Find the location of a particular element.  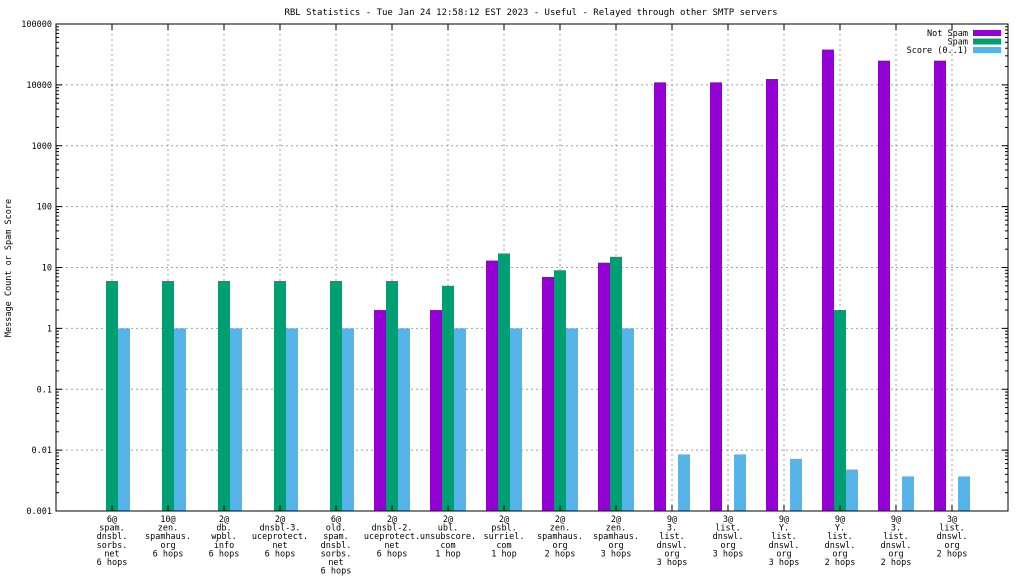

y-tick-label: 100000 is located at coordinates (36, 25).